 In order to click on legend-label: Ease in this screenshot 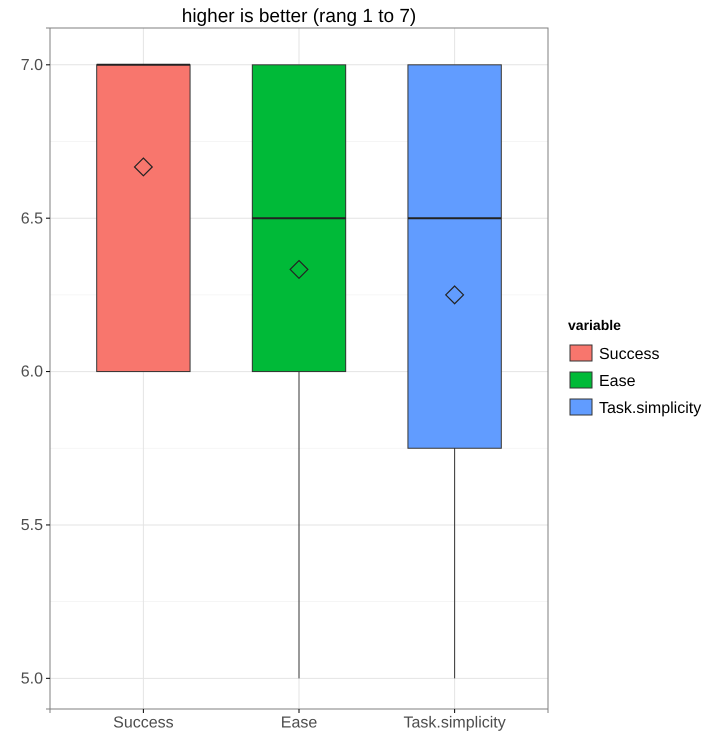, I will do `click(617, 381)`.